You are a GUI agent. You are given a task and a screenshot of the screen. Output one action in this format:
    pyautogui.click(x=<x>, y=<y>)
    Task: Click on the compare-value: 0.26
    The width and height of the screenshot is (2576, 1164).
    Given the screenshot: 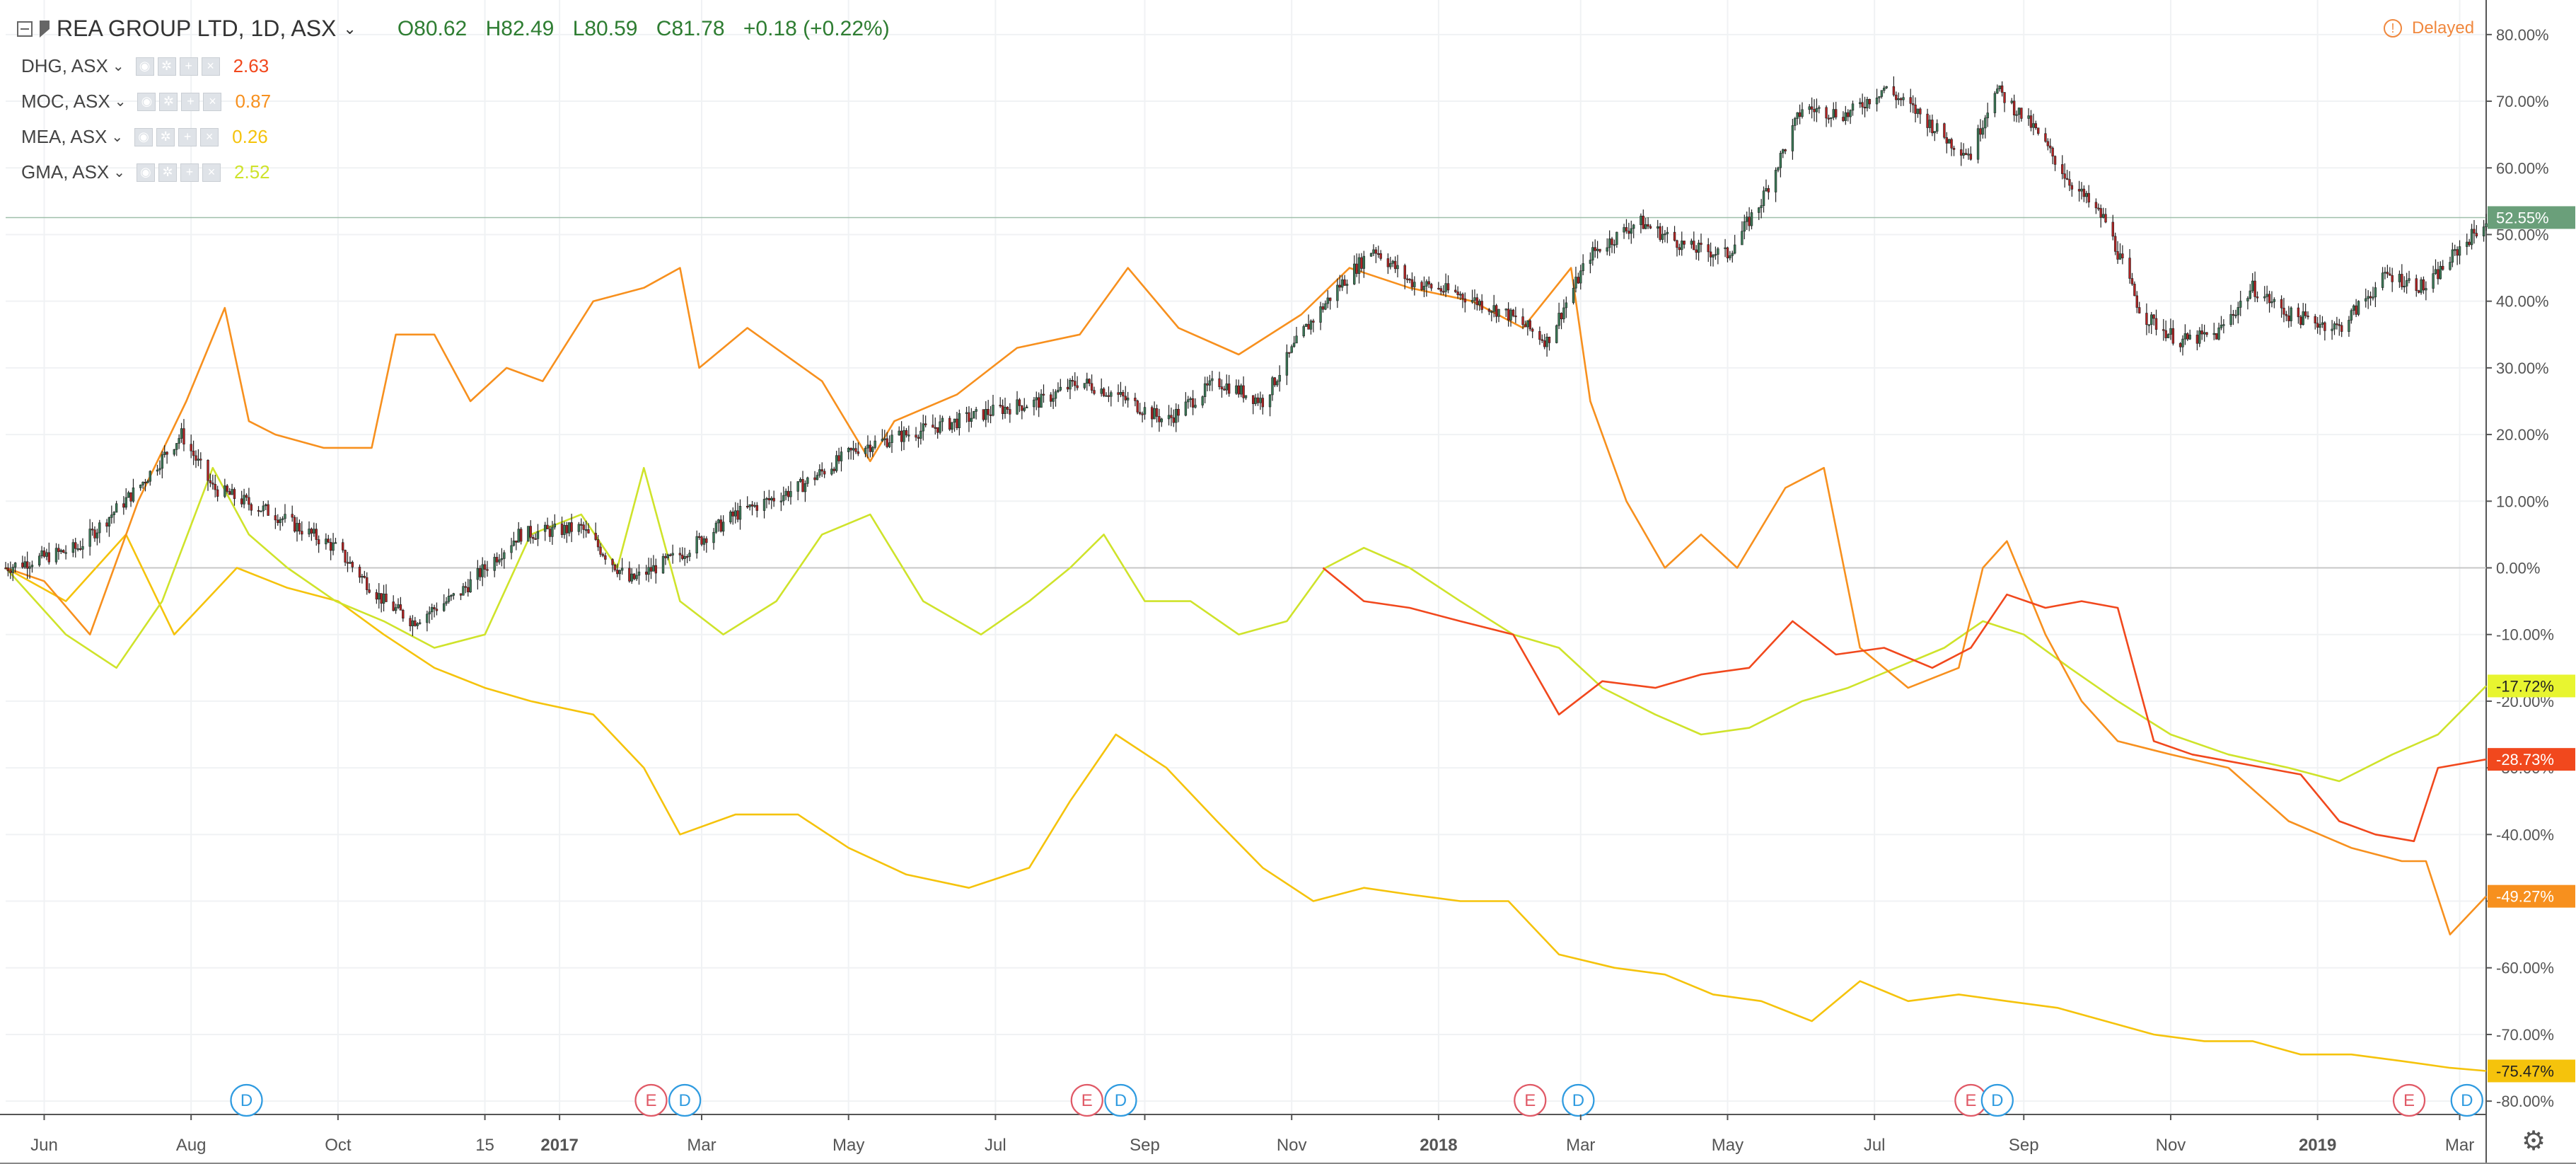 What is the action you would take?
    pyautogui.click(x=250, y=137)
    